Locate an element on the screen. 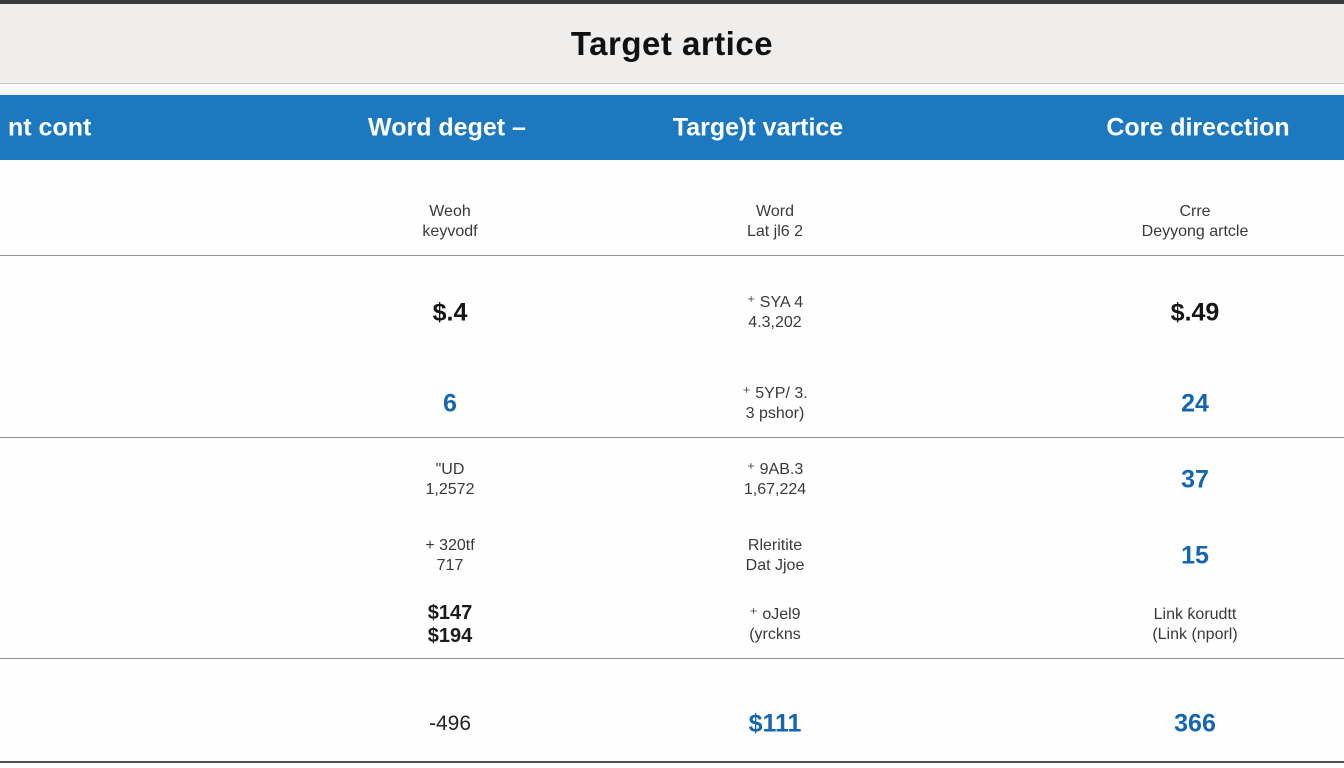  cell-word-deget: + 320tf 717 is located at coordinates (449, 556).